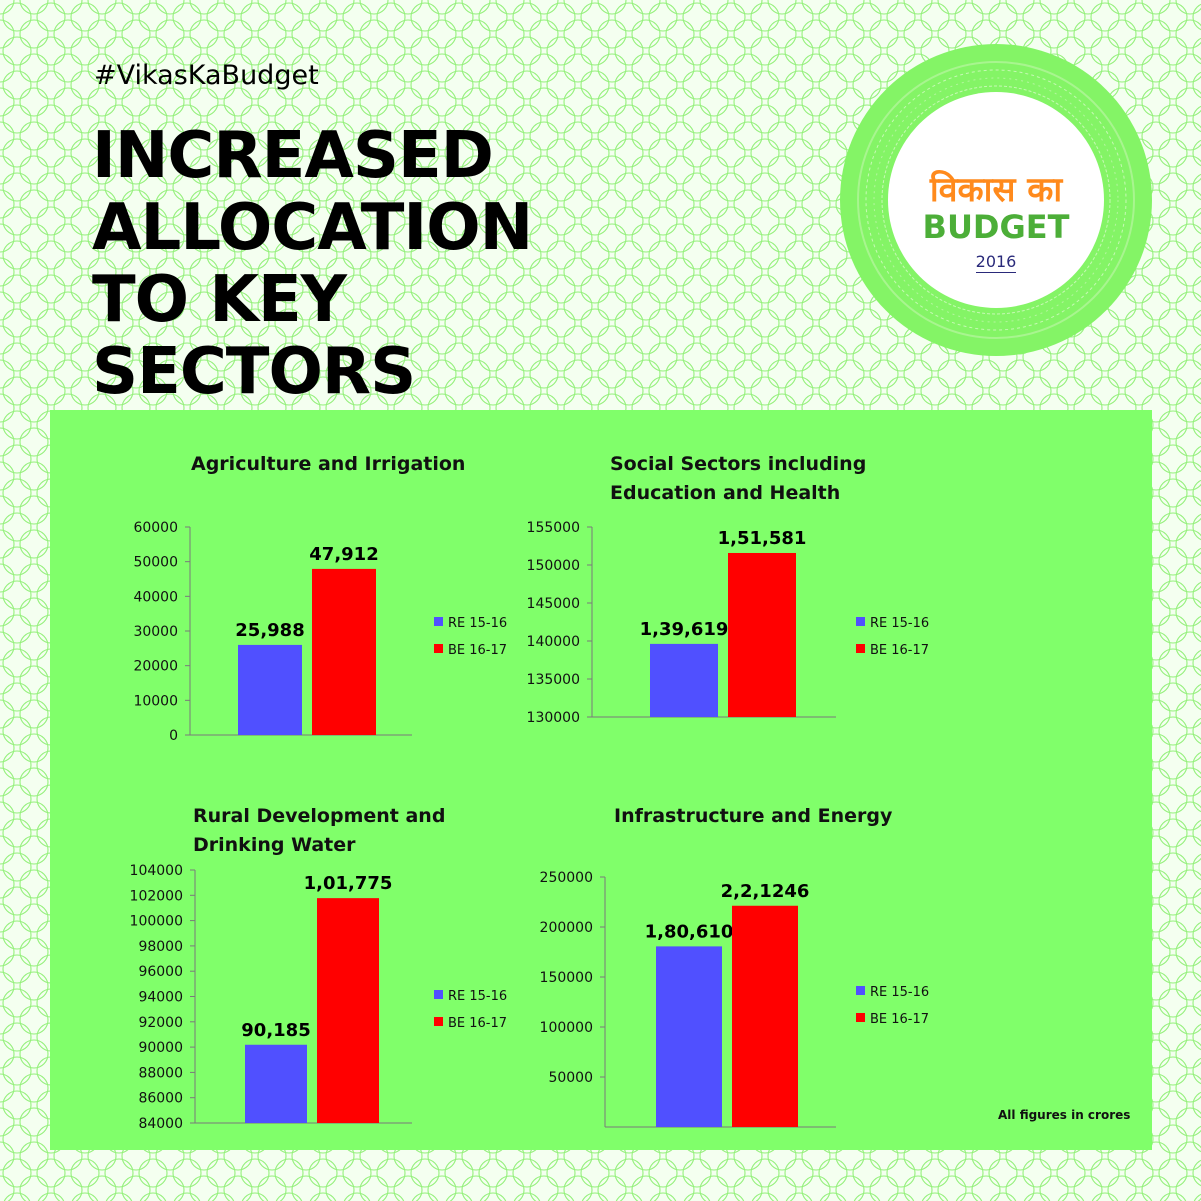 The width and height of the screenshot is (1201, 1201). Describe the element at coordinates (274, 845) in the screenshot. I see `chart-title: Drinking Water` at that location.